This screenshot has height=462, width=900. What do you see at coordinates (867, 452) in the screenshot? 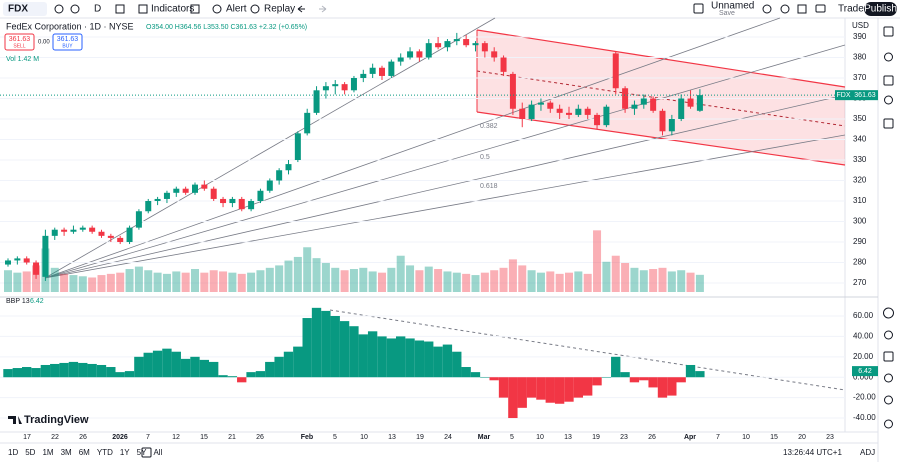
I see `adj-toggle: ADJ` at bounding box center [867, 452].